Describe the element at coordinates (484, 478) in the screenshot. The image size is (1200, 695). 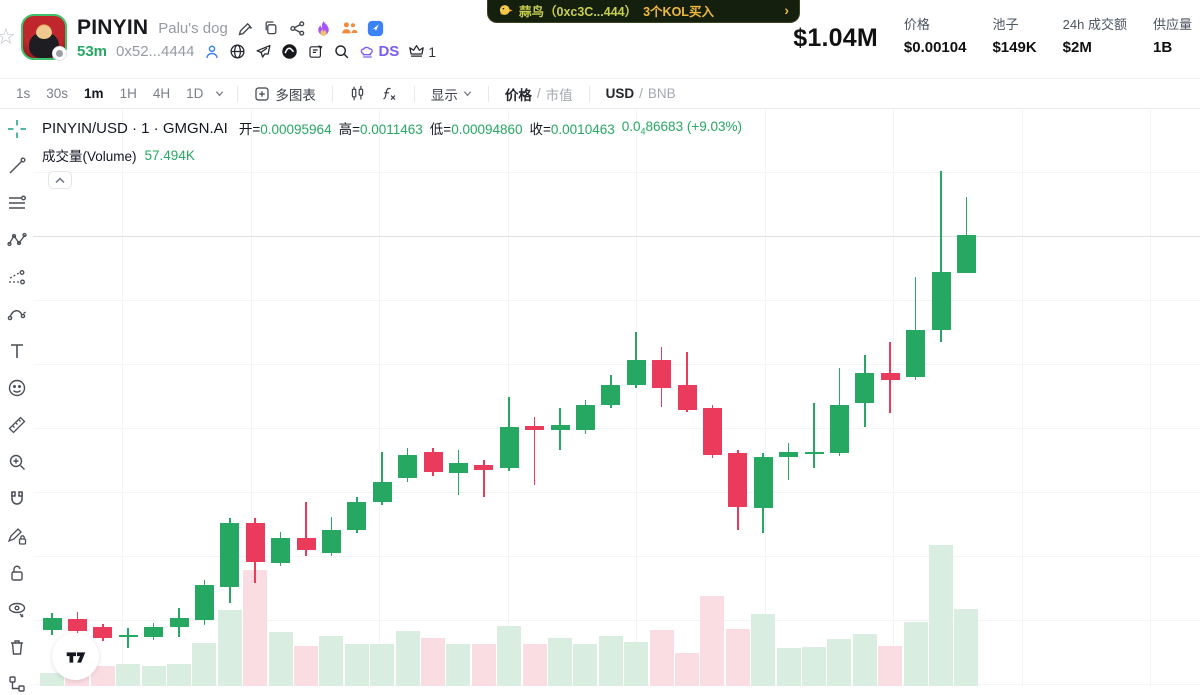
I see `candle-wick` at that location.